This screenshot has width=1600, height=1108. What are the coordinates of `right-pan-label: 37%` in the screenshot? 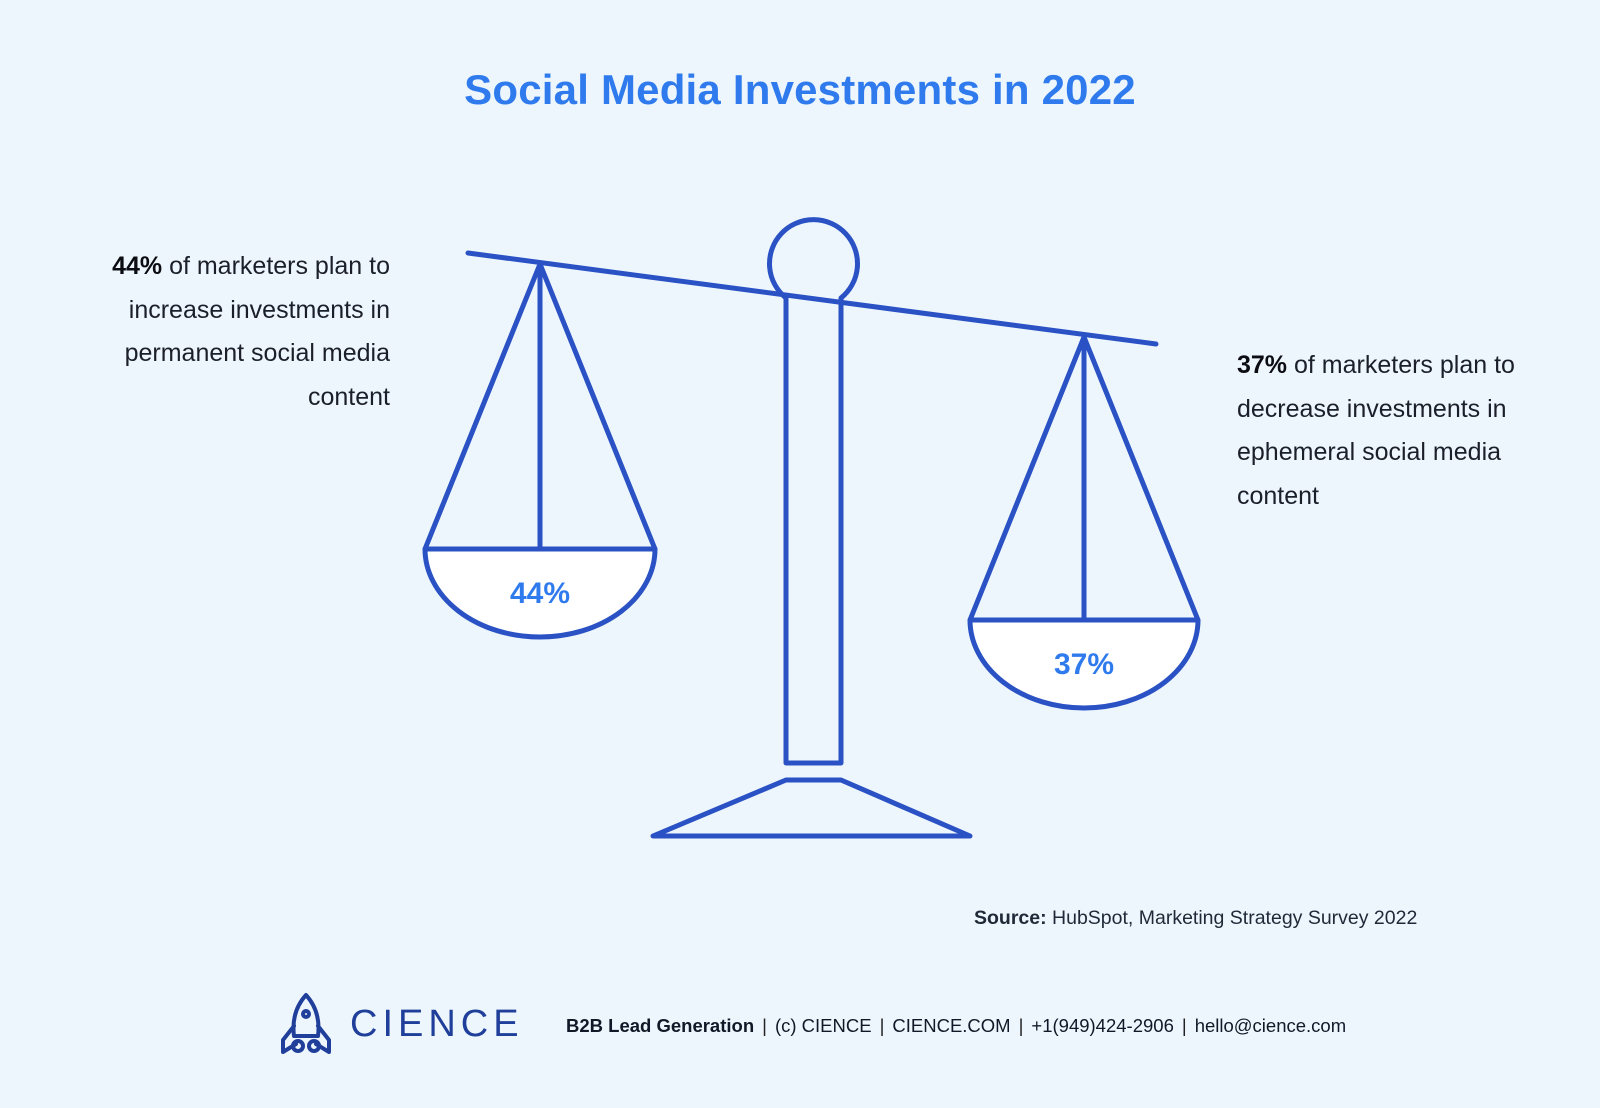 It's located at (1084, 664).